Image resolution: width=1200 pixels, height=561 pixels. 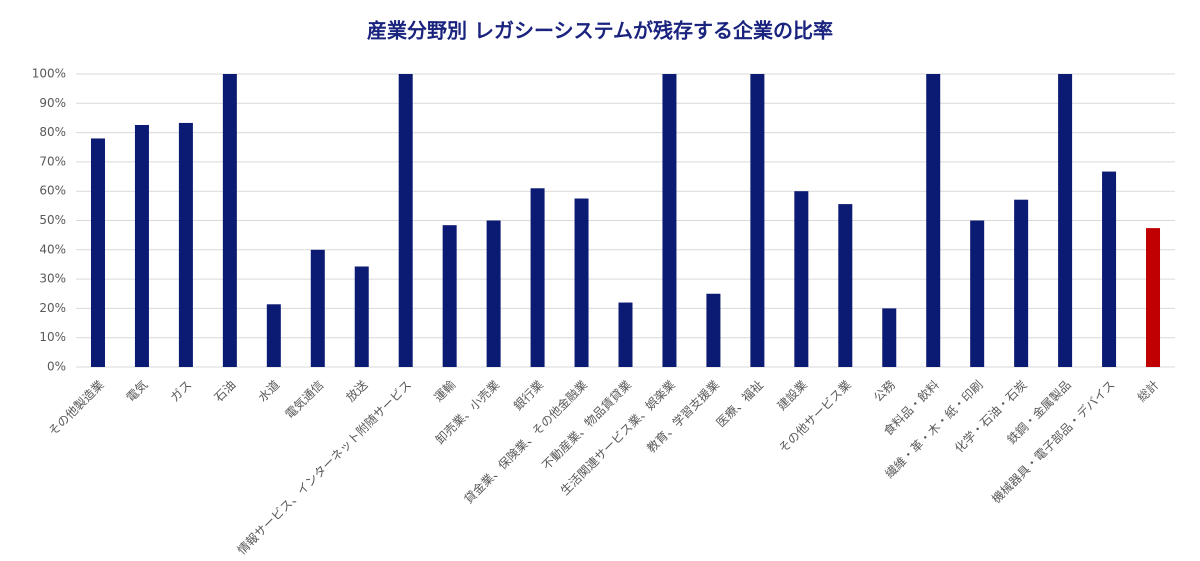 I want to click on x-tick-label: 総計, so click(x=1148, y=391).